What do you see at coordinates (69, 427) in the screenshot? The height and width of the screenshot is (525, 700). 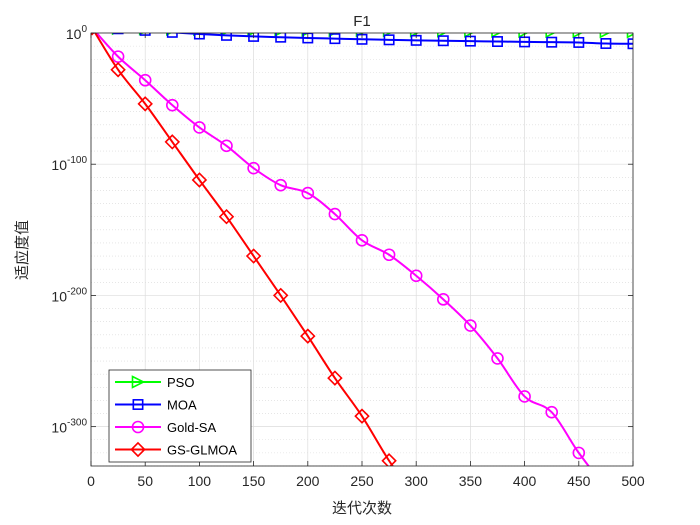 I see `y-tick-label: 10-300` at bounding box center [69, 427].